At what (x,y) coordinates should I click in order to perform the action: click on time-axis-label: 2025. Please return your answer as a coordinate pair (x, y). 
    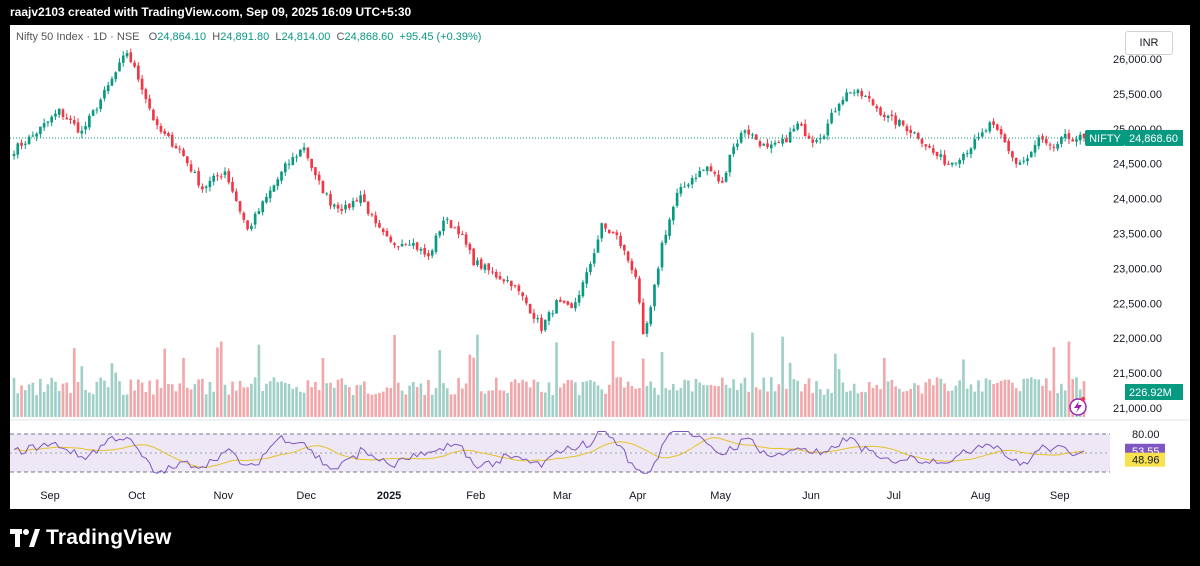
    Looking at the image, I should click on (389, 496).